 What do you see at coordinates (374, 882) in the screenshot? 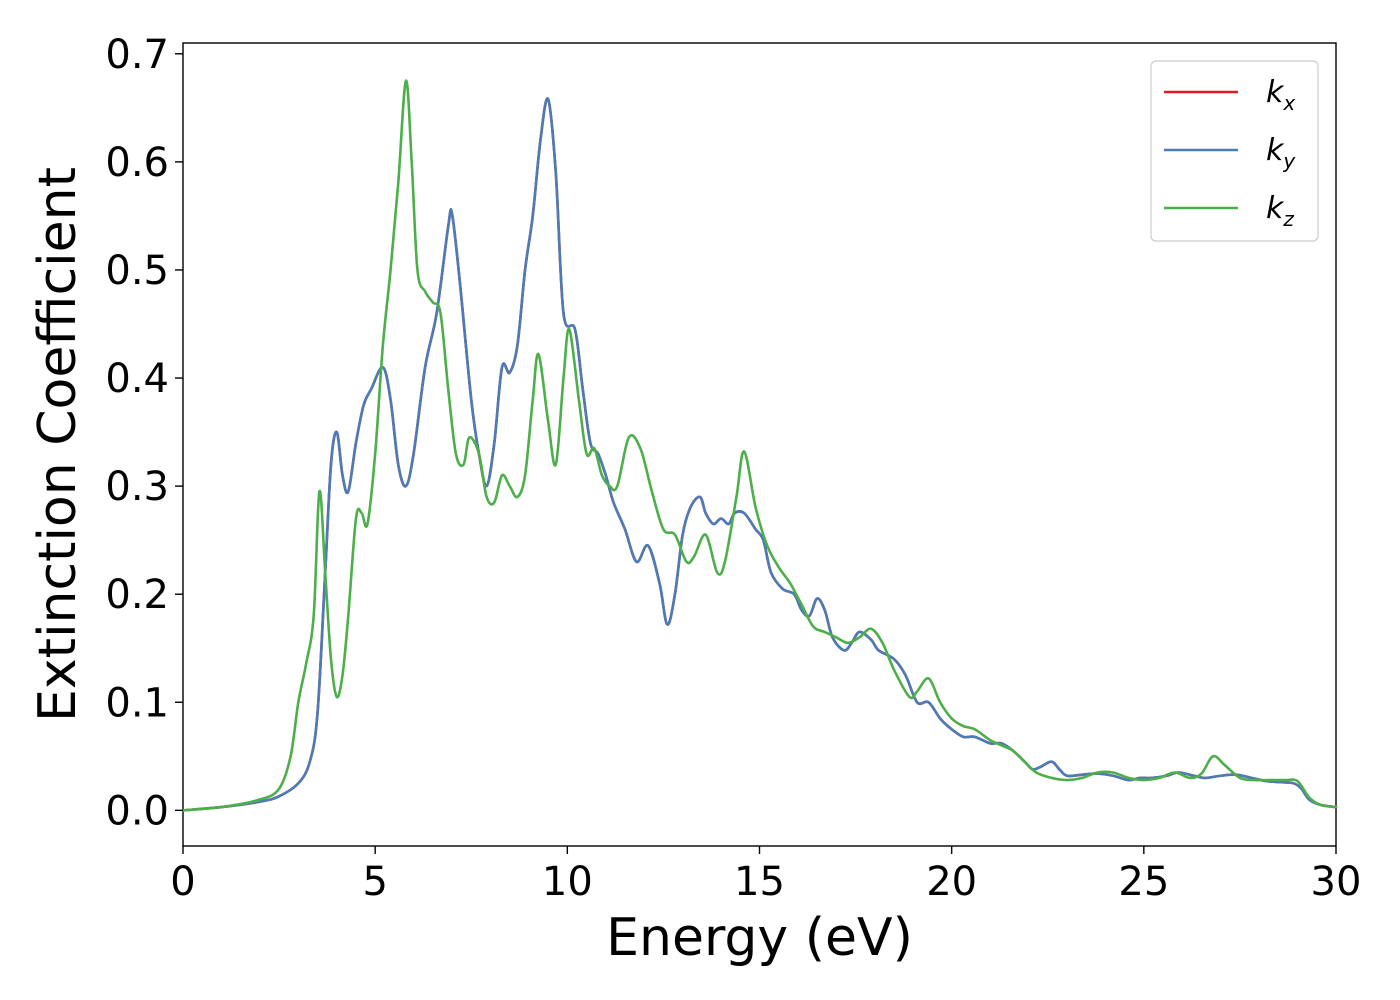
I see `x-tick-label: 5` at bounding box center [374, 882].